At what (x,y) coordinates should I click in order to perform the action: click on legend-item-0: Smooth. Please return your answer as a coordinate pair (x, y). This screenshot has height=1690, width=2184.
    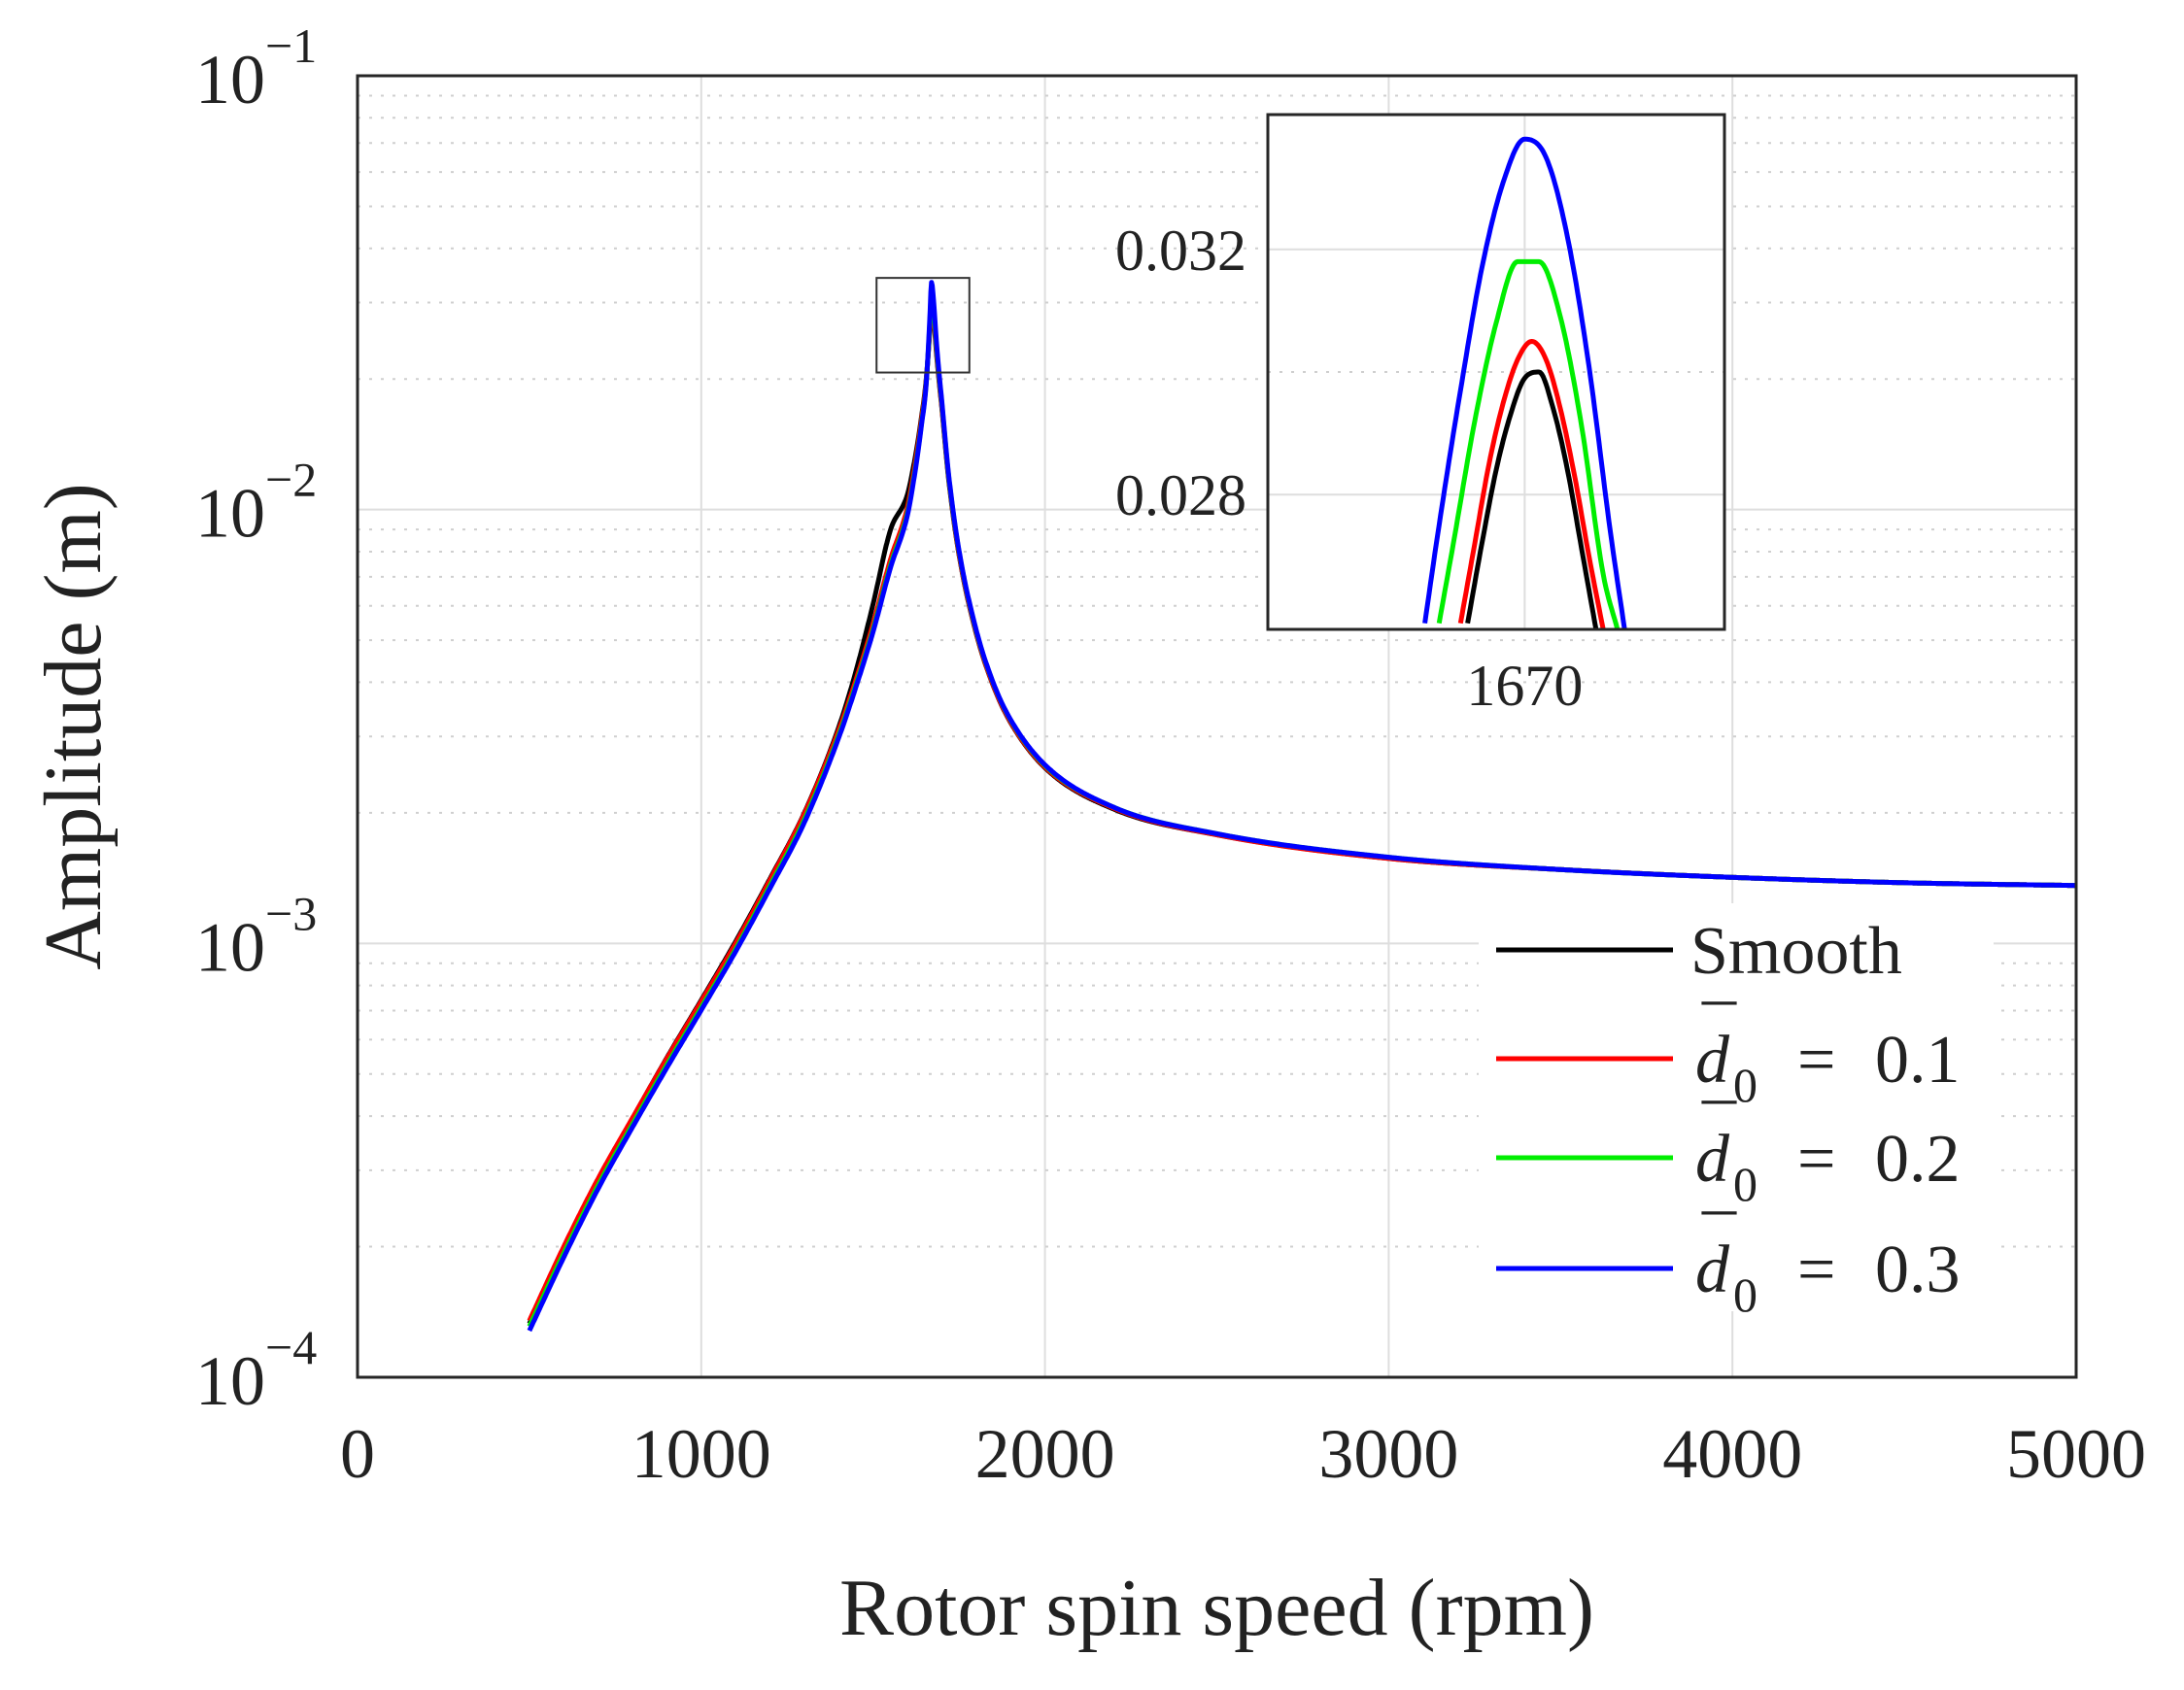
    Looking at the image, I should click on (1699, 951).